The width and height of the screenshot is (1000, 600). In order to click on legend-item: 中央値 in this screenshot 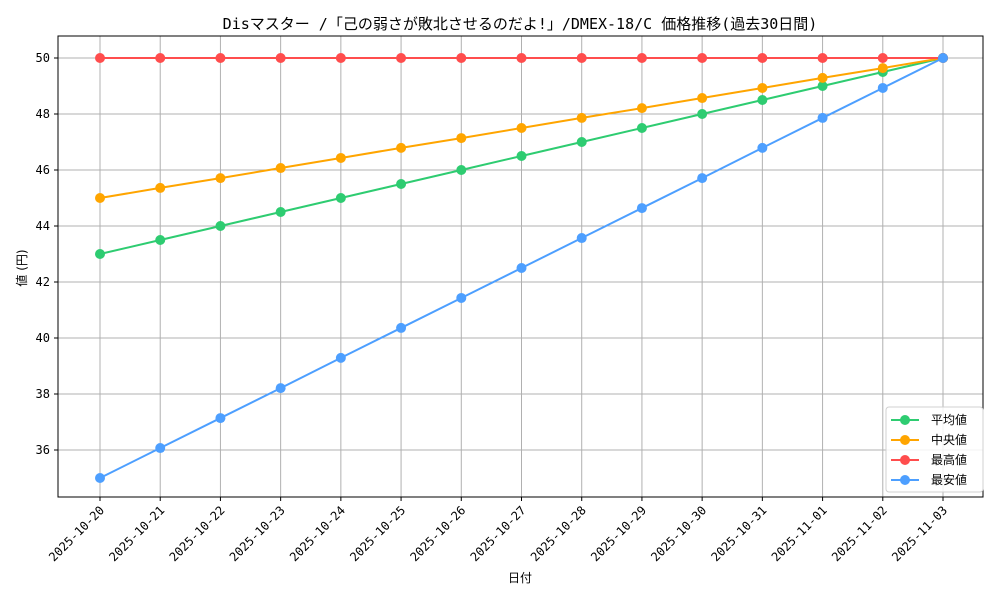, I will do `click(929, 439)`.